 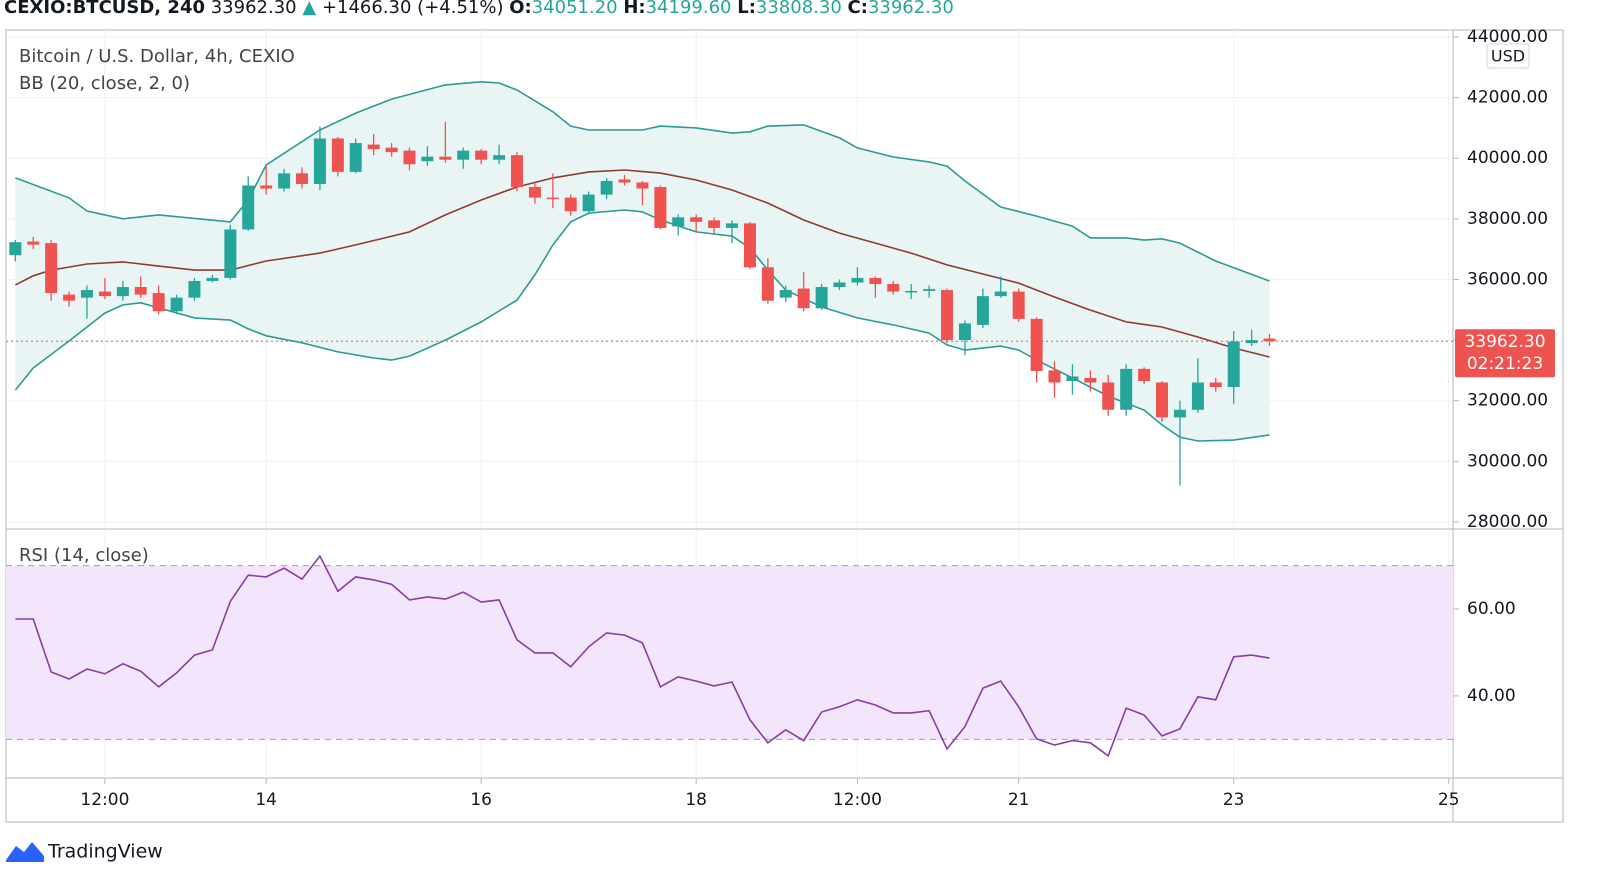 I want to click on y-tick-label: 30000.00, so click(x=1507, y=461).